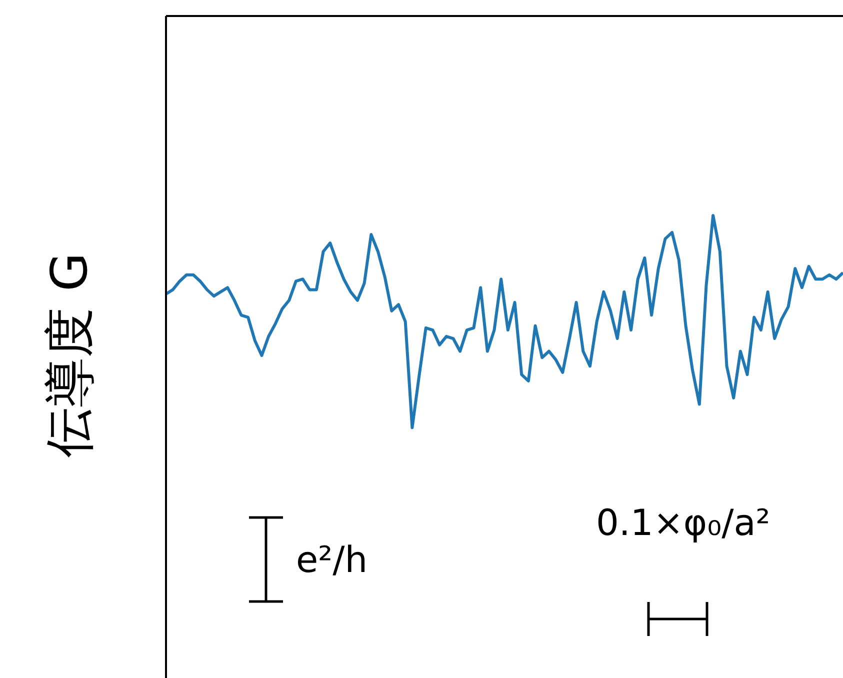  What do you see at coordinates (70, 355) in the screenshot?
I see `y-axis-title: 伝導度 G` at bounding box center [70, 355].